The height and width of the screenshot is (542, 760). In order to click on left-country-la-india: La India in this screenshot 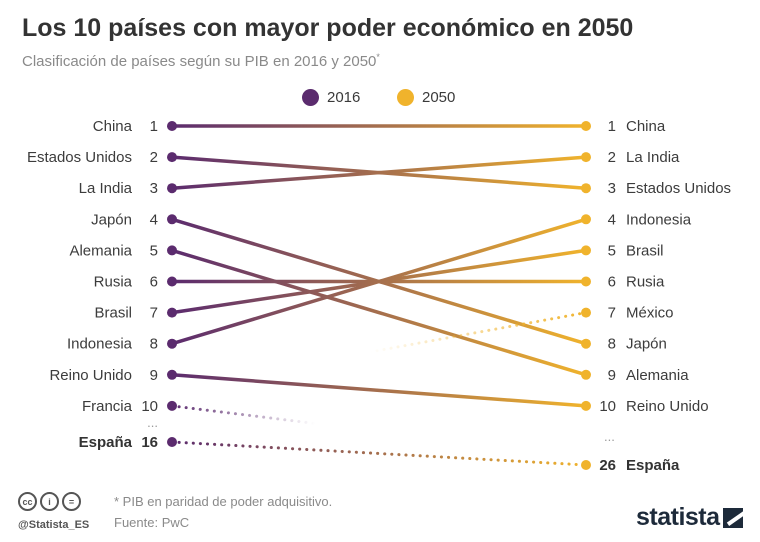, I will do `click(106, 188)`.